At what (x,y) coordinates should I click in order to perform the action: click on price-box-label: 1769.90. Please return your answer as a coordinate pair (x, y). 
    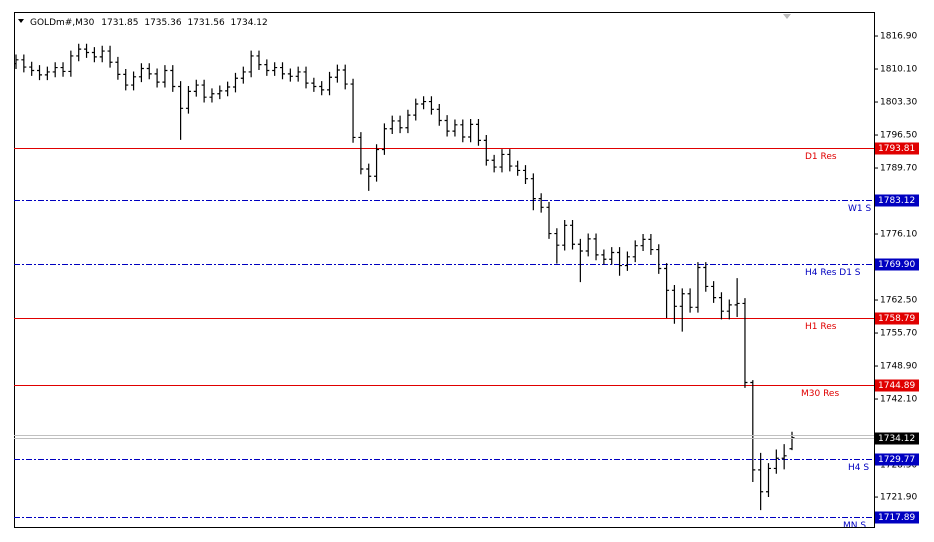
    Looking at the image, I should click on (896, 265).